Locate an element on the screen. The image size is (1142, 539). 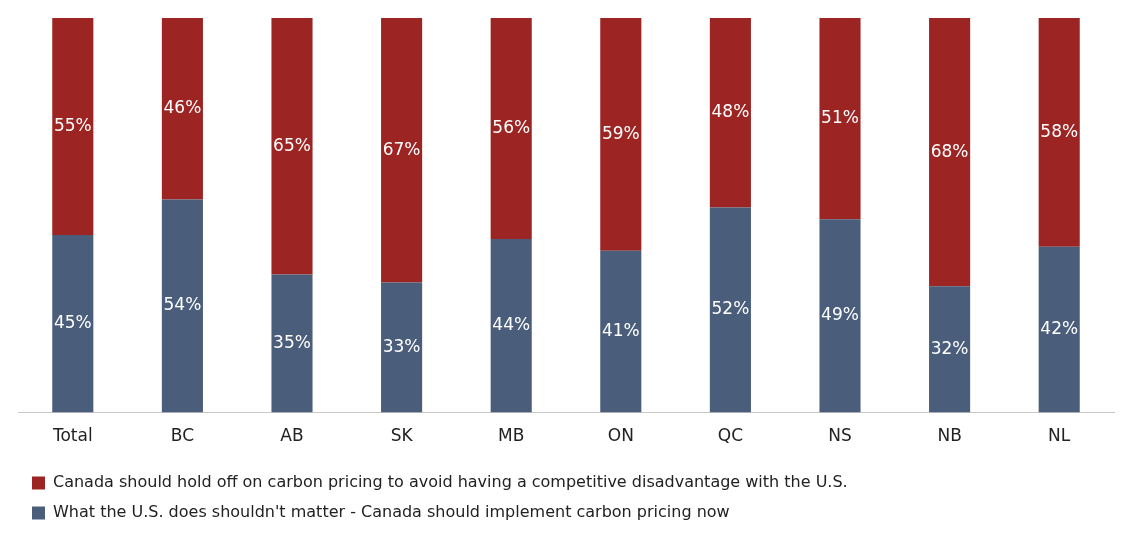
x-tick-label: NB is located at coordinates (949, 435).